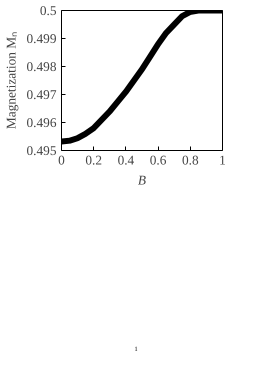  I want to click on y-tick-label: 0.5, so click(48, 10).